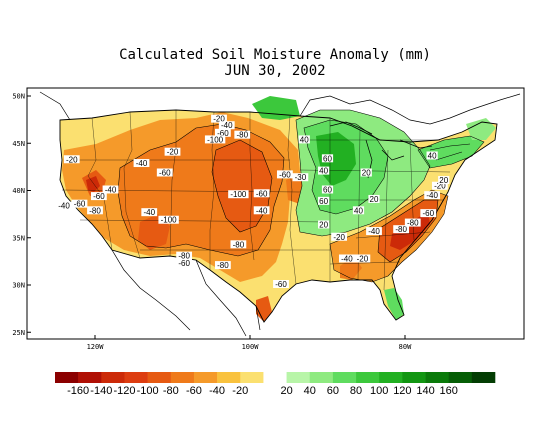 This screenshot has height=425, width=550. I want to click on canada-lines, so click(280, 108).